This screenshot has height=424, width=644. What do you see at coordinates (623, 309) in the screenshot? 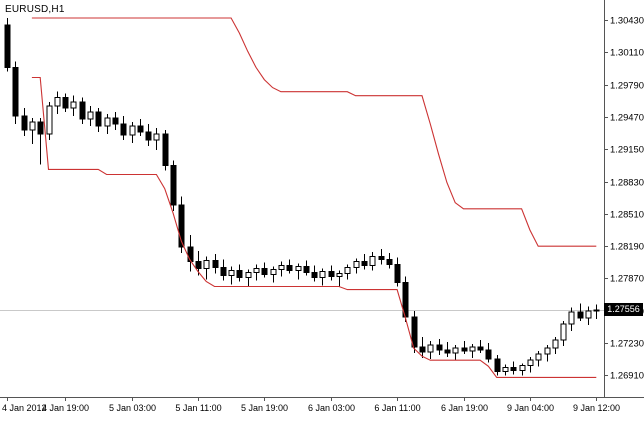
I see `current-price-tag: 1.27556` at bounding box center [623, 309].